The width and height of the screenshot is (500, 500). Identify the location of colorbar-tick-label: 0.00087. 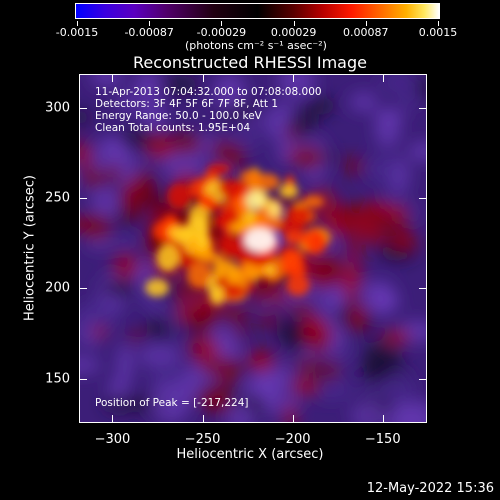
(366, 32).